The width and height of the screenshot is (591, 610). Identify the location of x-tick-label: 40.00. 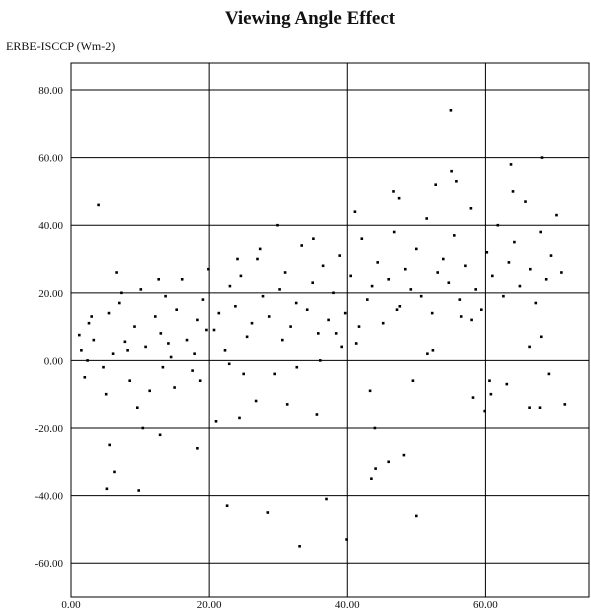
(347, 604).